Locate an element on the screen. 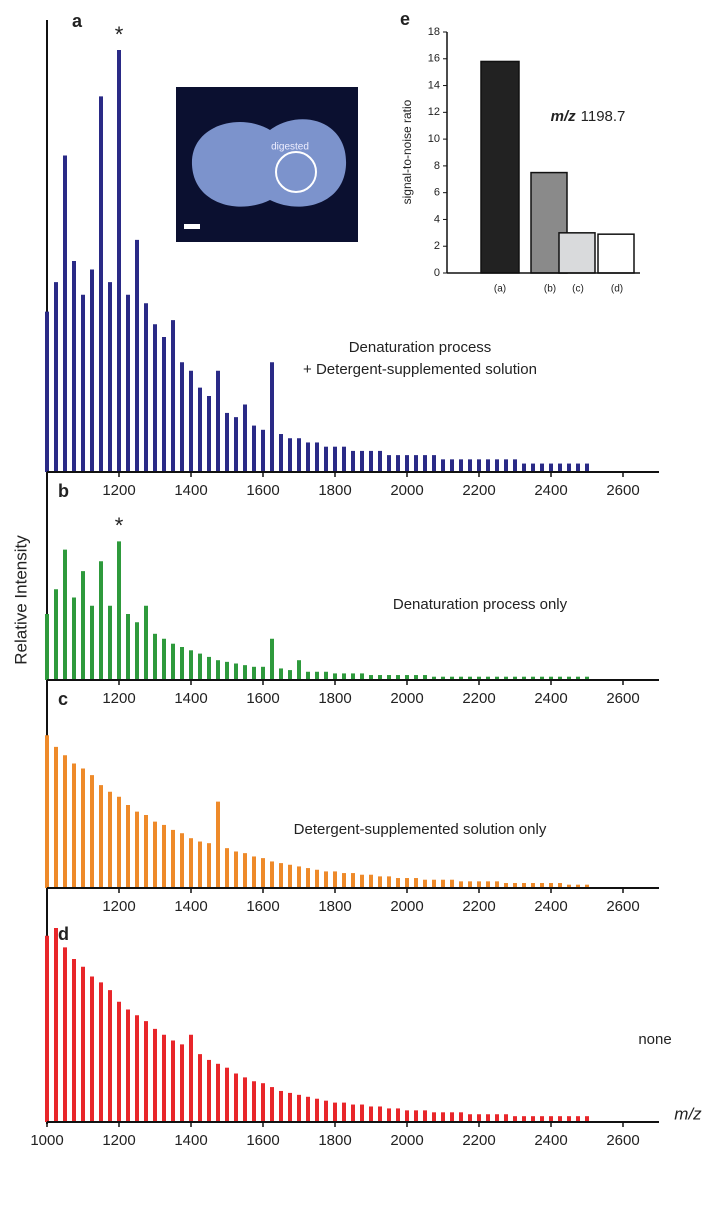 This screenshot has width=718, height=1216. brain-section is located at coordinates (269, 163).